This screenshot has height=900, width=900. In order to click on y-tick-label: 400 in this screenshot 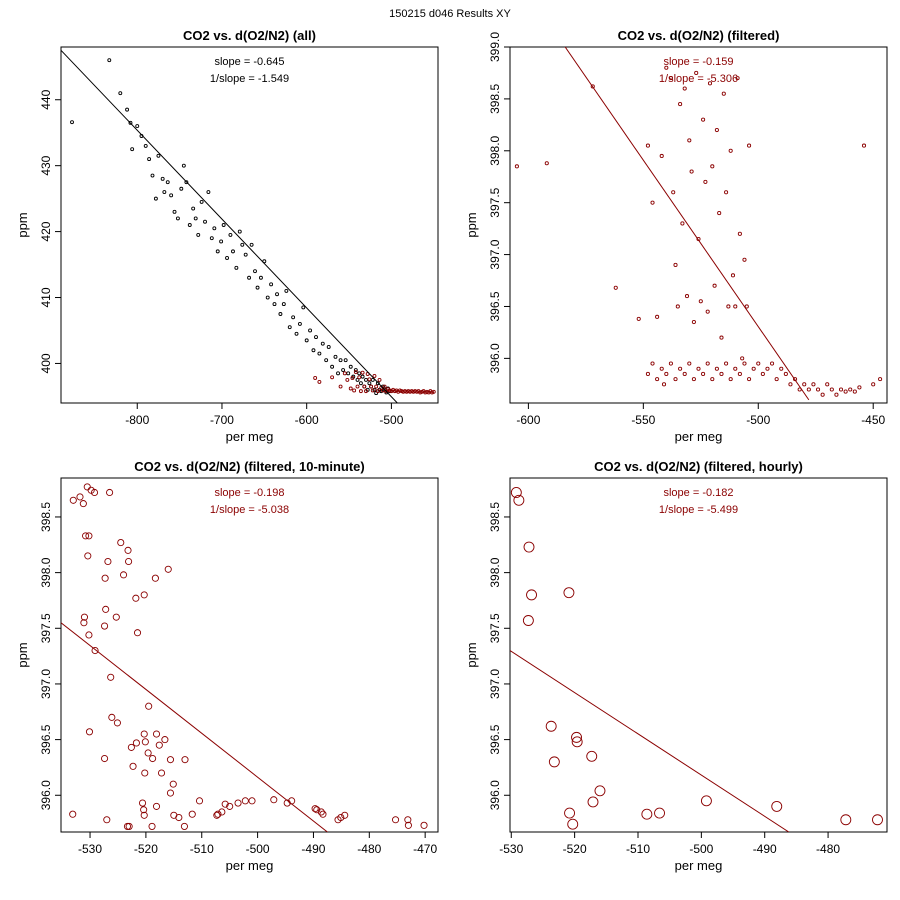, I will do `click(46, 363)`.